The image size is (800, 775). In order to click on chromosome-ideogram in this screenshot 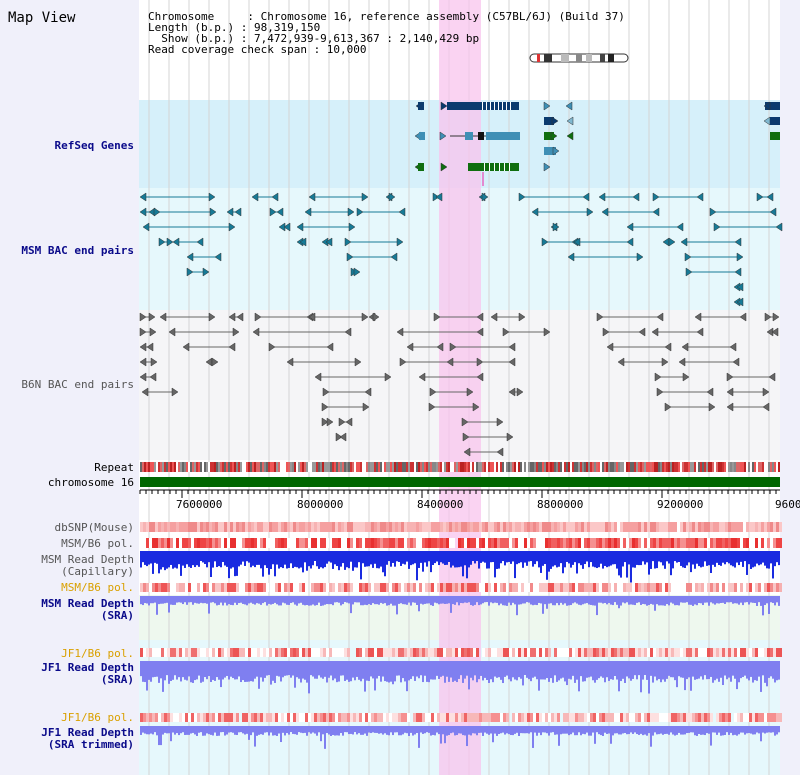, I will do `click(579, 58)`.